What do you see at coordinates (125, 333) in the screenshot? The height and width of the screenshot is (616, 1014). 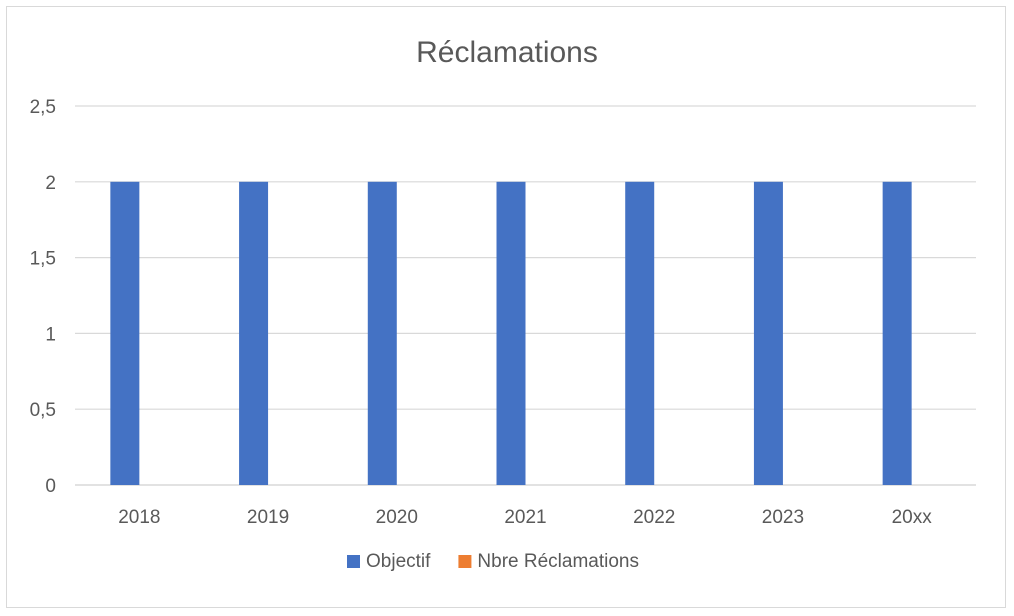 I see `bar-objectif-2018` at bounding box center [125, 333].